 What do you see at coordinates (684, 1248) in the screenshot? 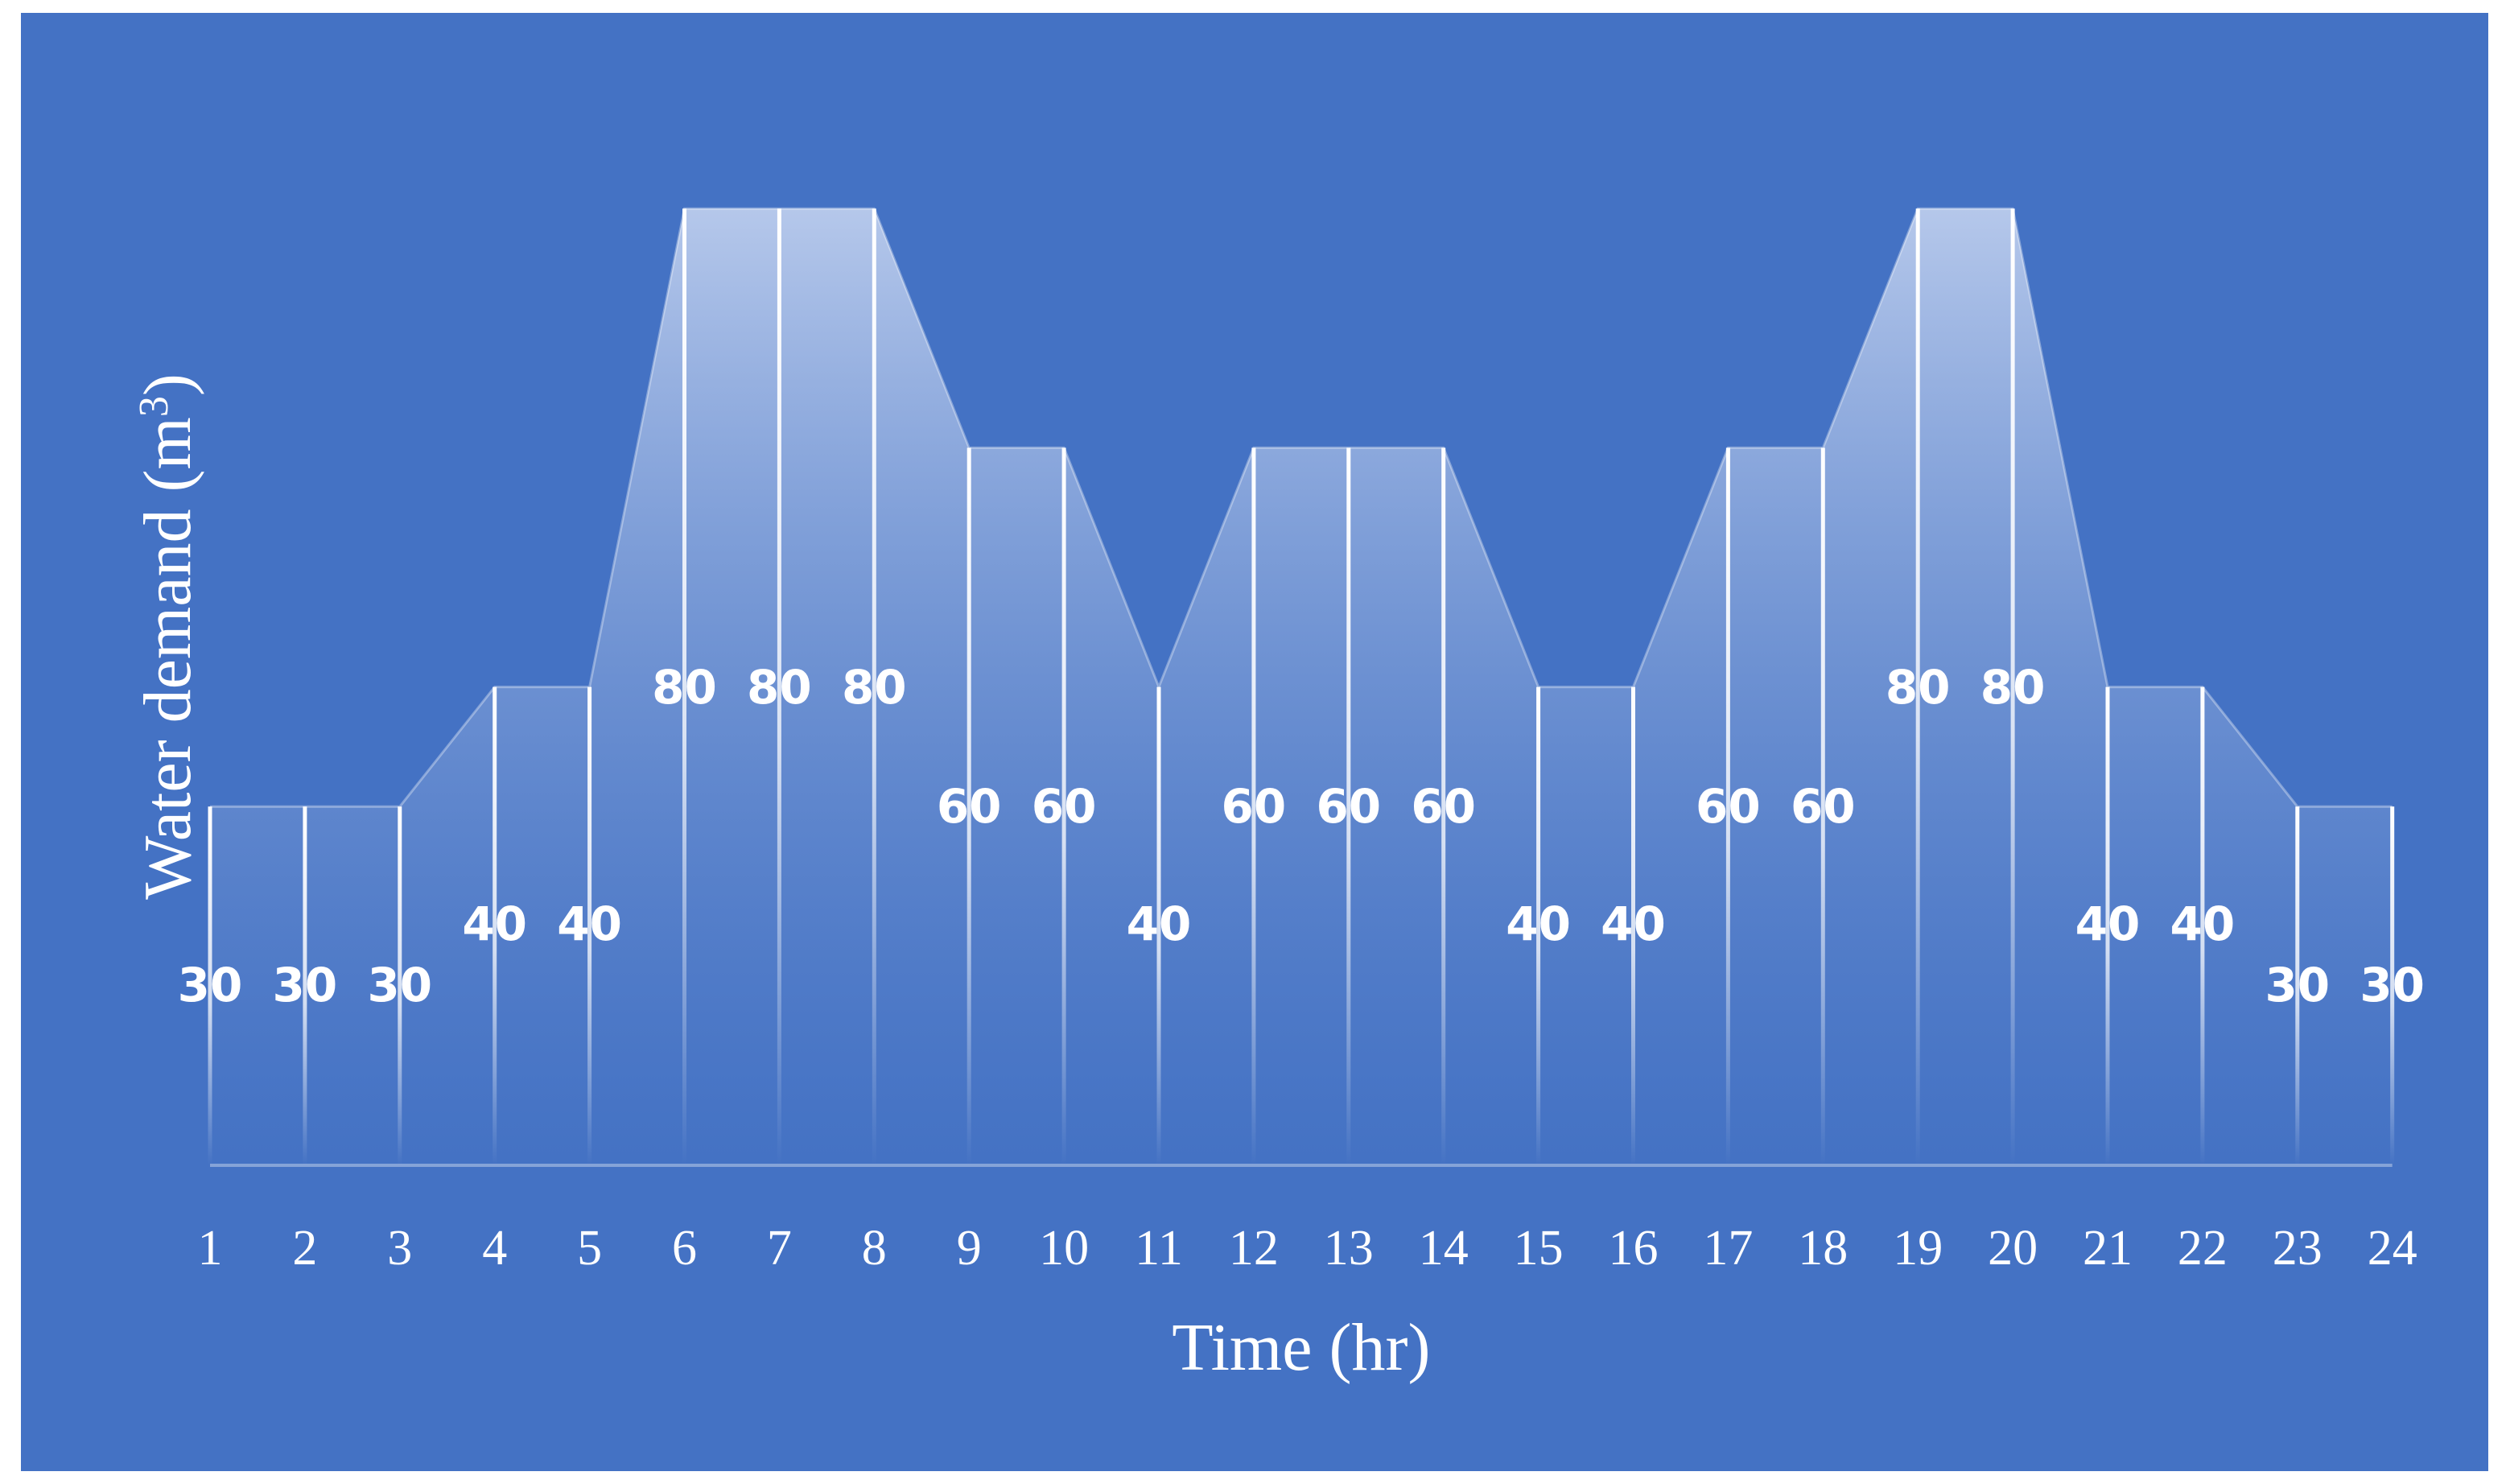
I see `x-tick-label: 6` at bounding box center [684, 1248].